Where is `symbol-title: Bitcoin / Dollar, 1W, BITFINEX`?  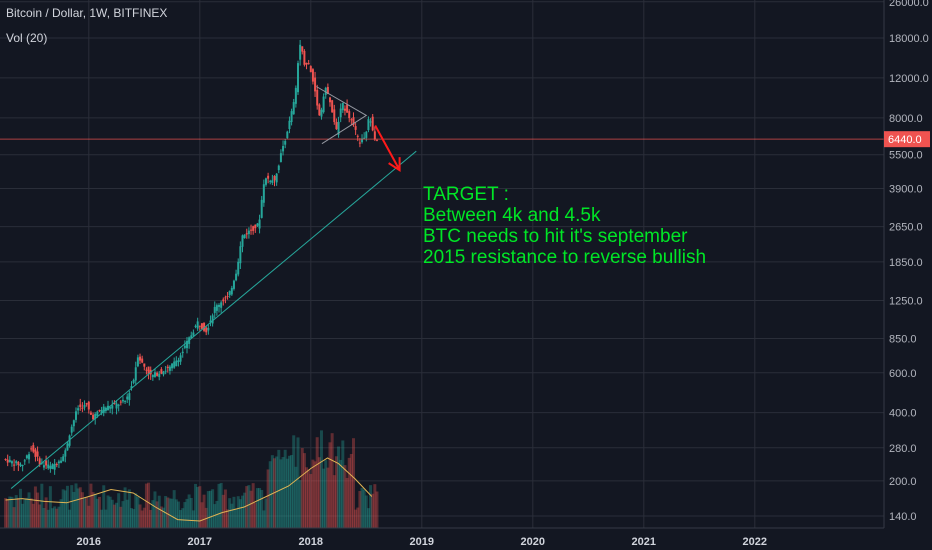 symbol-title: Bitcoin / Dollar, 1W, BITFINEX is located at coordinates (87, 13).